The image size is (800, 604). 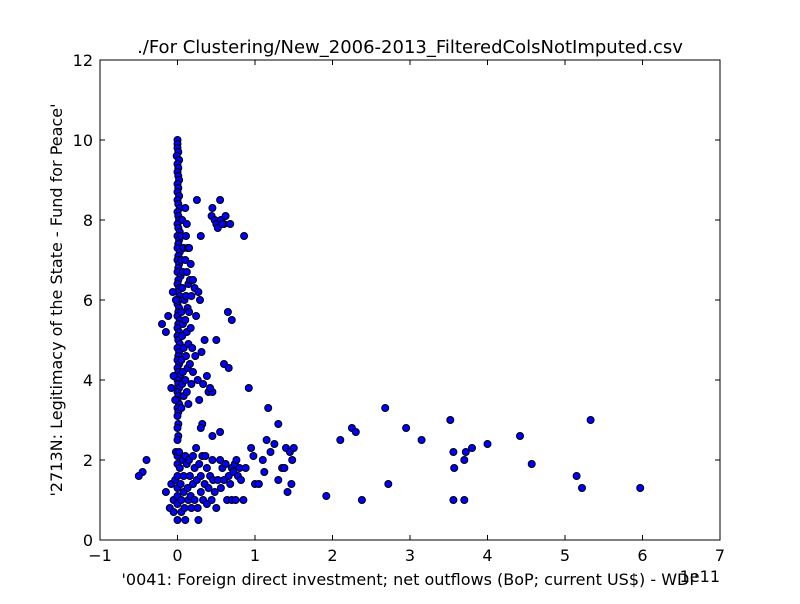 I want to click on y-tick-label: 2, so click(x=88, y=460).